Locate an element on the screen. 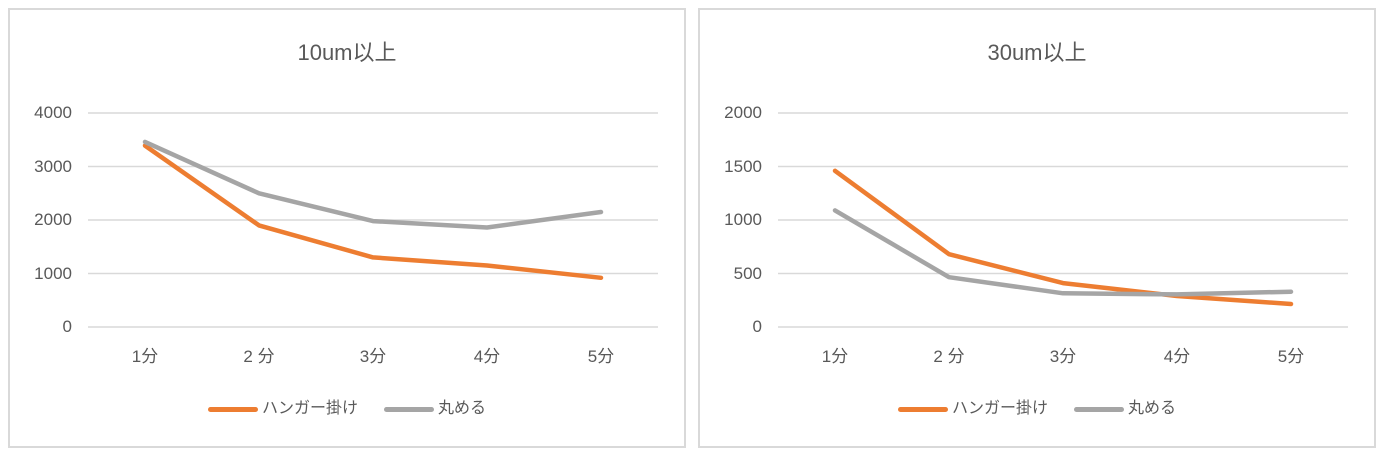  chart-title: 10um以上 is located at coordinates (347, 52).